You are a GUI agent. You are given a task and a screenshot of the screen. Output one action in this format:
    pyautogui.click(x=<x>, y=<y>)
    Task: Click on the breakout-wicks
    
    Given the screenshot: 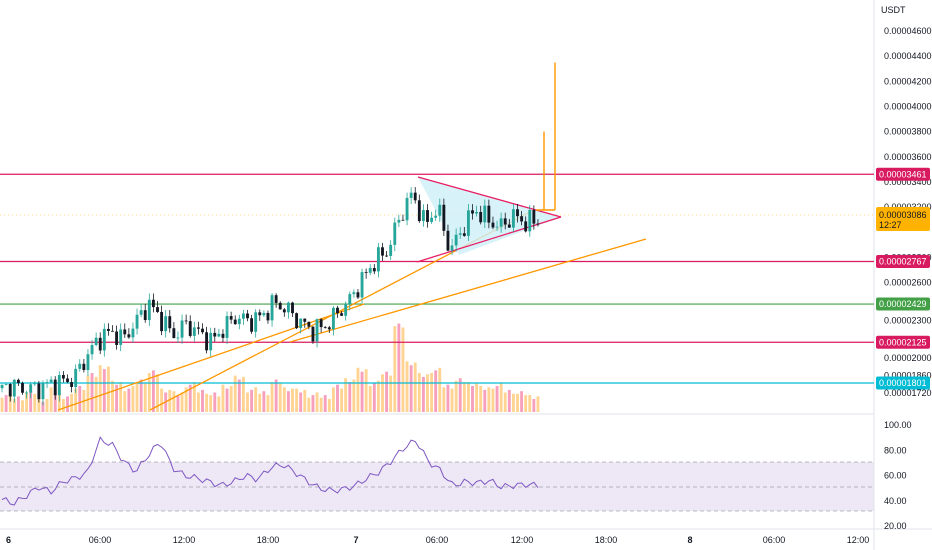 What is the action you would take?
    pyautogui.click(x=546, y=136)
    